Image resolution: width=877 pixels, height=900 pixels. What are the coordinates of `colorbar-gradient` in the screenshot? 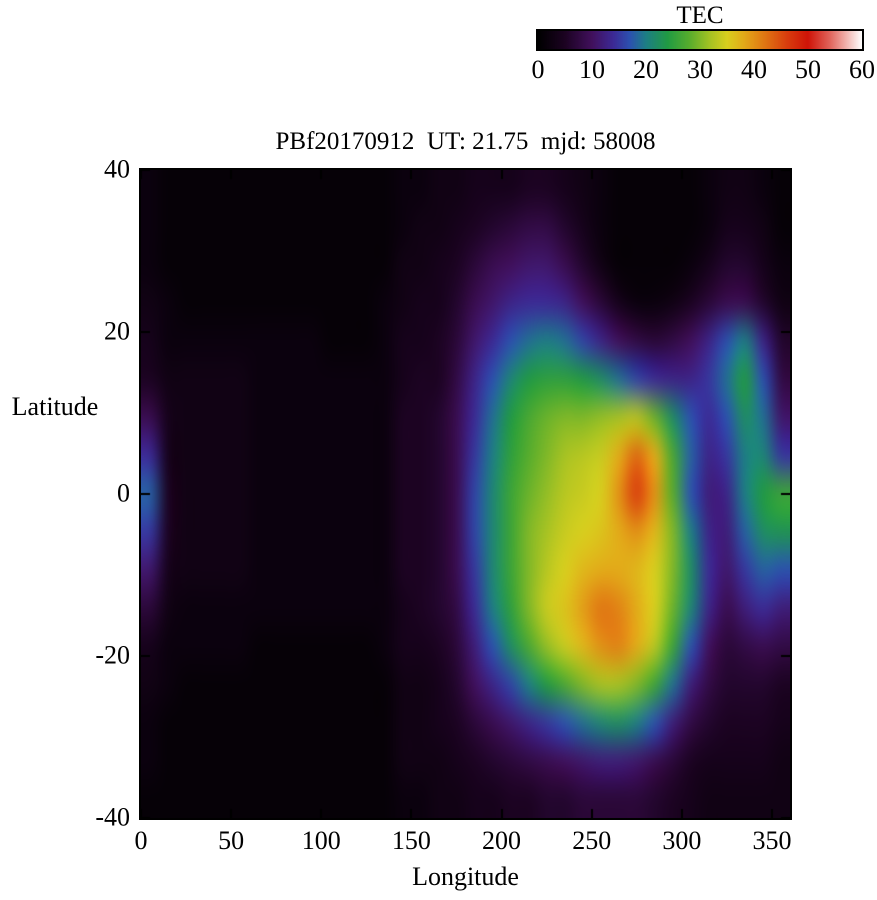 It's located at (700, 40).